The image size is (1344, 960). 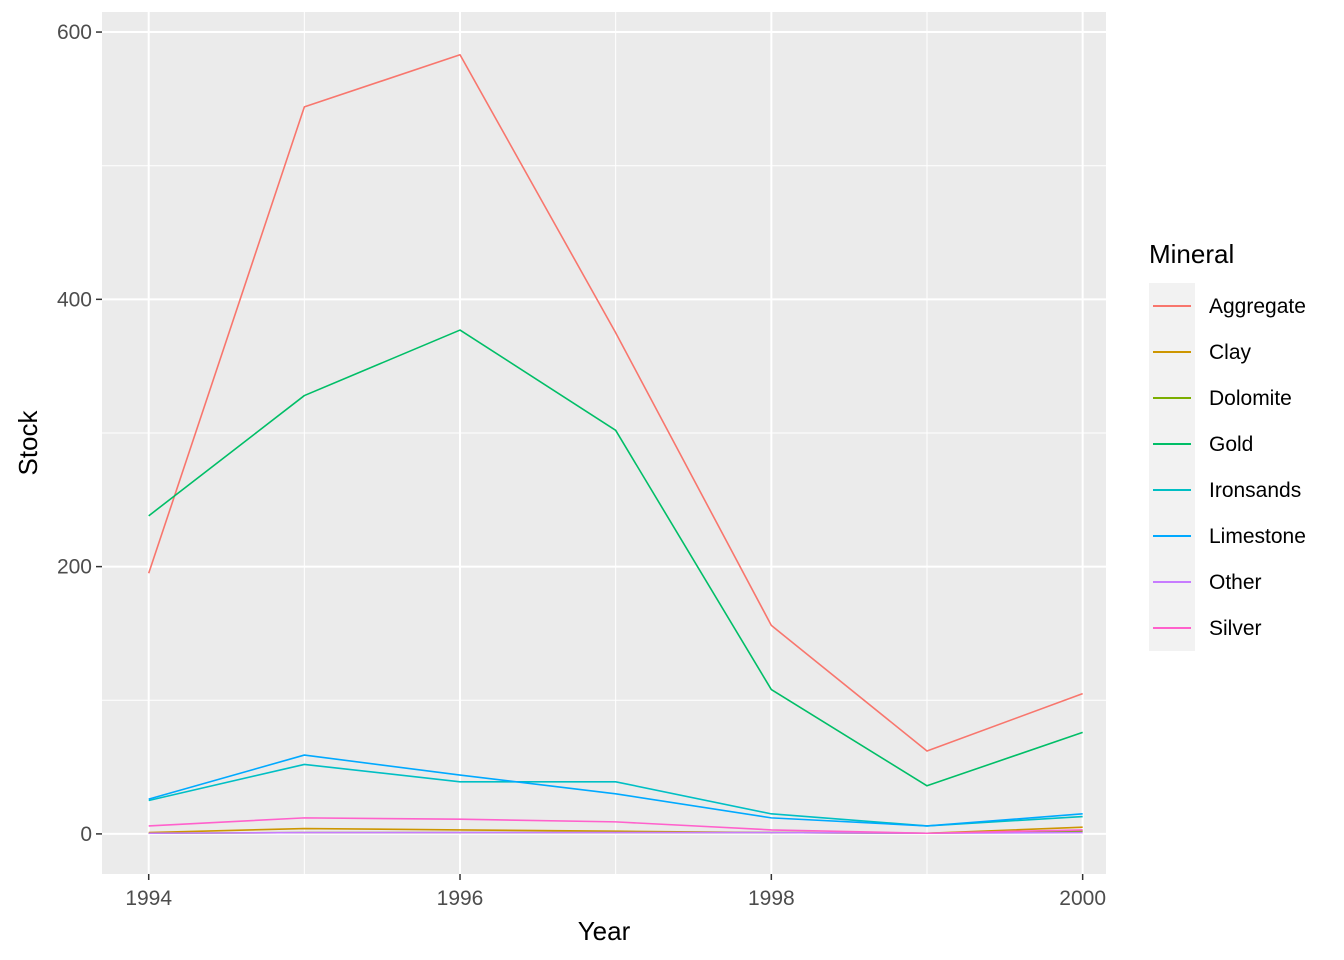 What do you see at coordinates (1172, 467) in the screenshot?
I see `legend-key-background` at bounding box center [1172, 467].